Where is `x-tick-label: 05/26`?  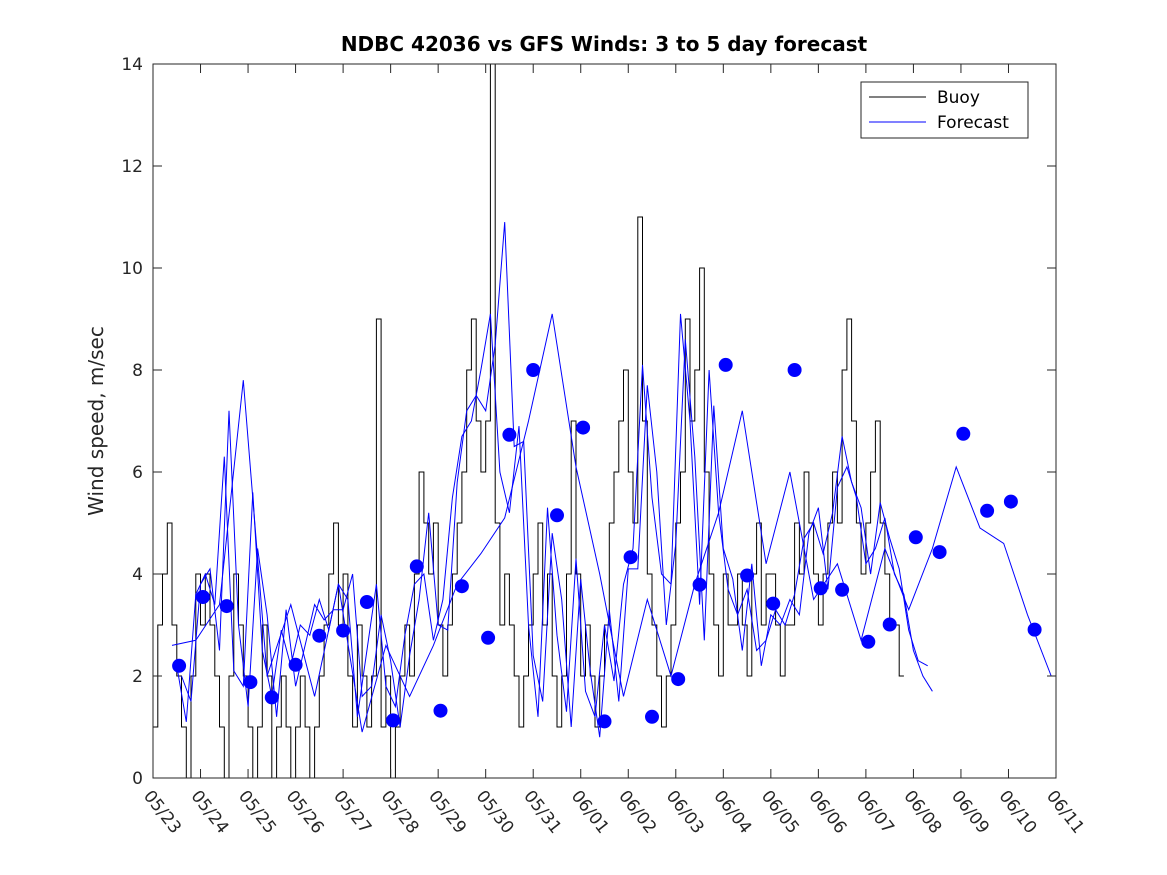
x-tick-label: 05/26 is located at coordinates (305, 812).